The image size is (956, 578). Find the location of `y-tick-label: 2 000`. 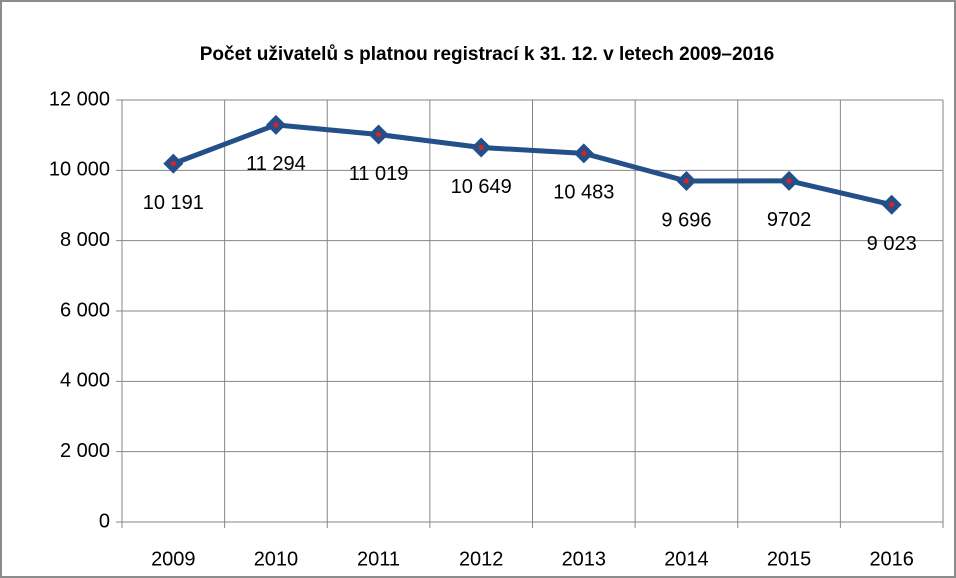

y-tick-label: 2 000 is located at coordinates (85, 451).